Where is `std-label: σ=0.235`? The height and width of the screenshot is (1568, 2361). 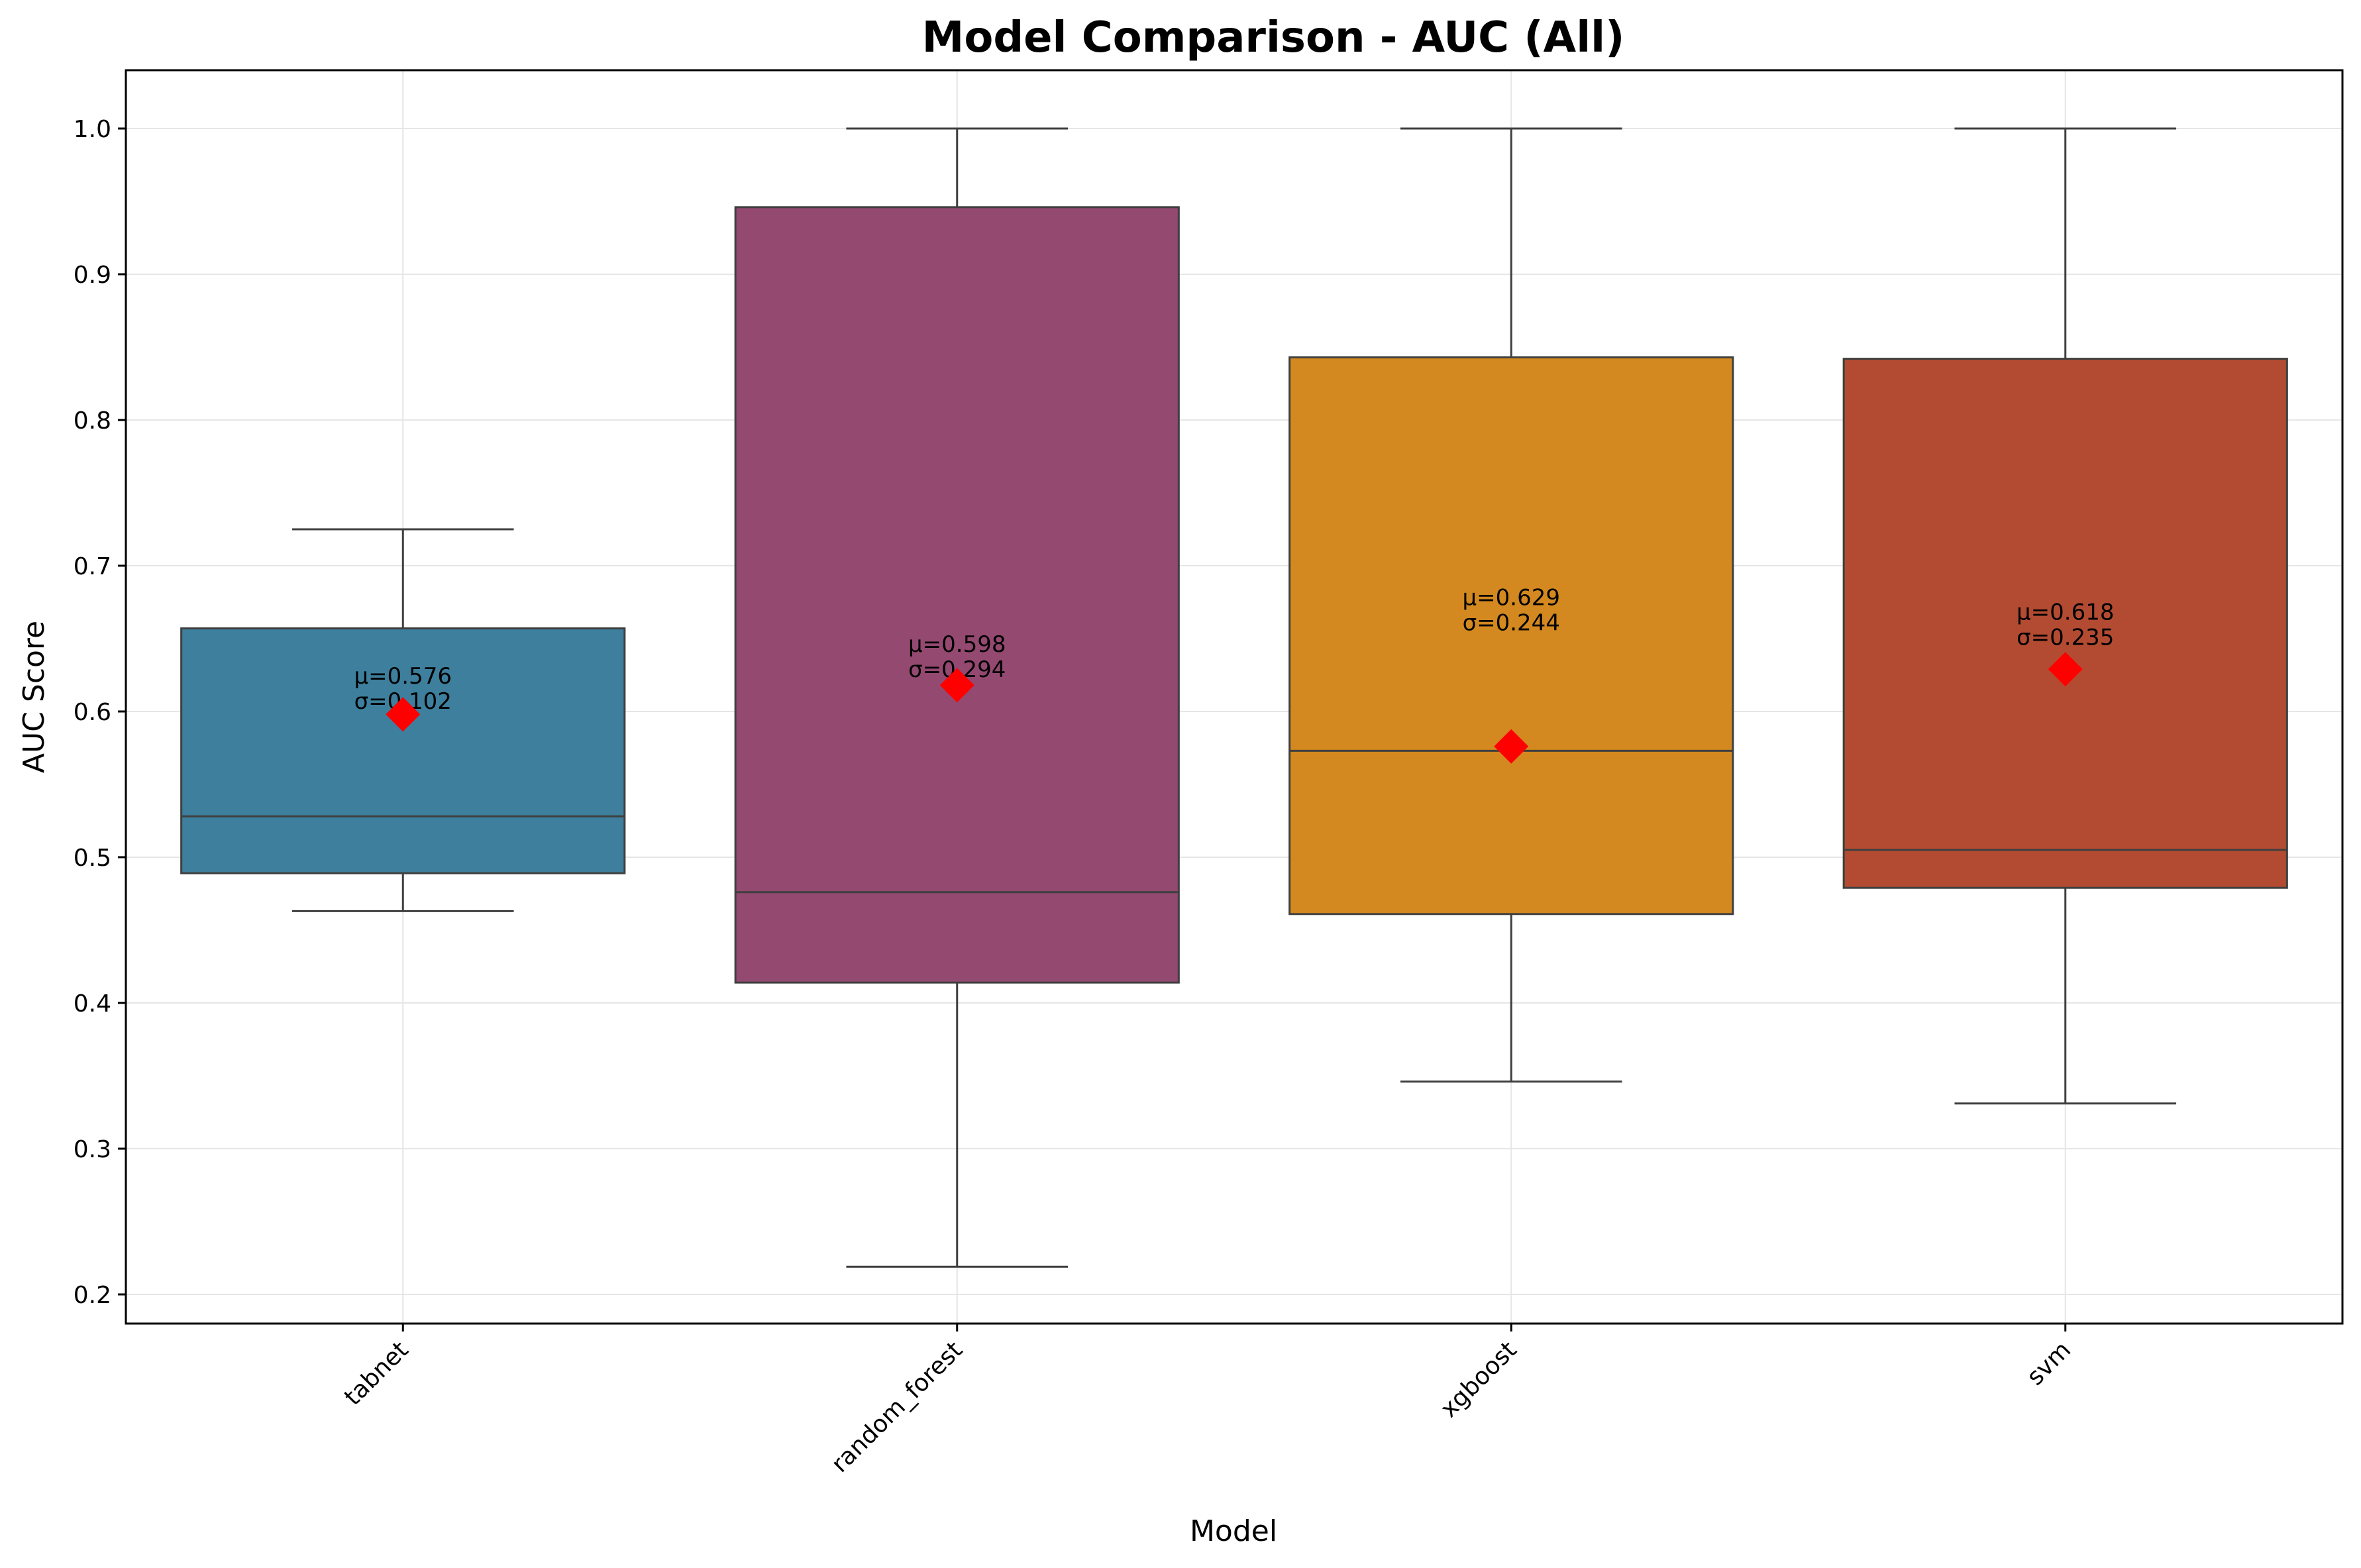
std-label: σ=0.235 is located at coordinates (2065, 637).